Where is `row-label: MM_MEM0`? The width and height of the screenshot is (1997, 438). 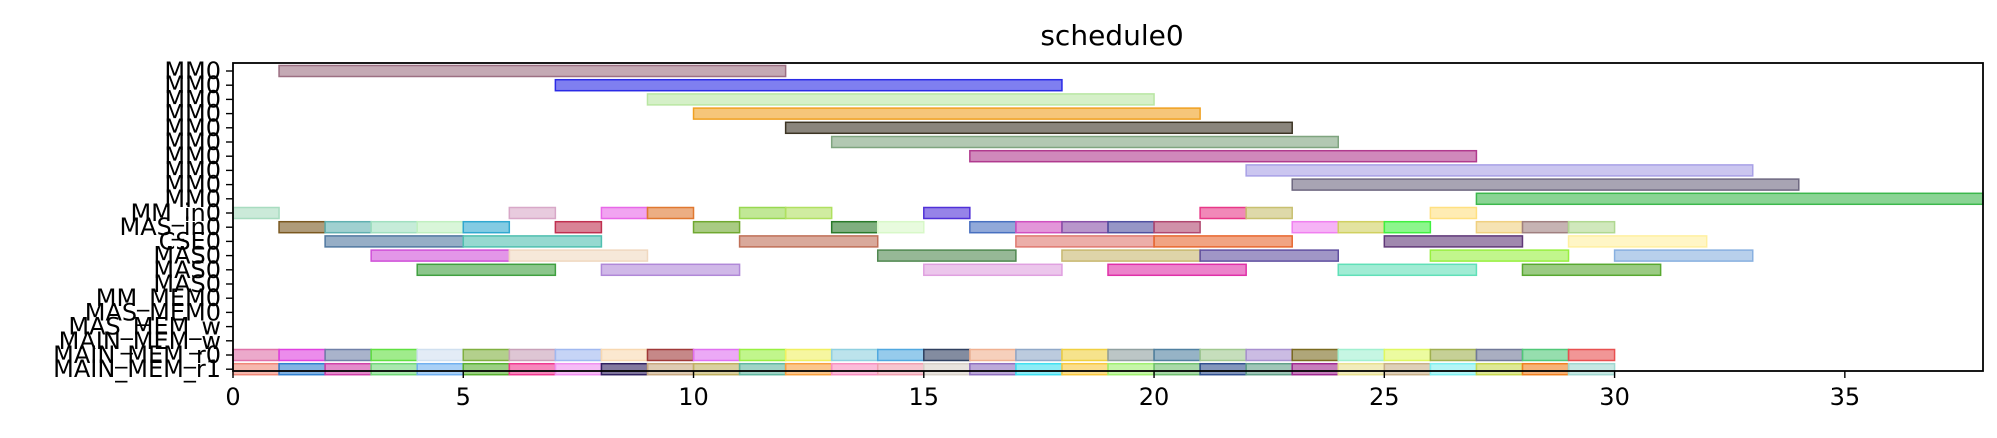
row-label: MM_MEM0 is located at coordinates (158, 298).